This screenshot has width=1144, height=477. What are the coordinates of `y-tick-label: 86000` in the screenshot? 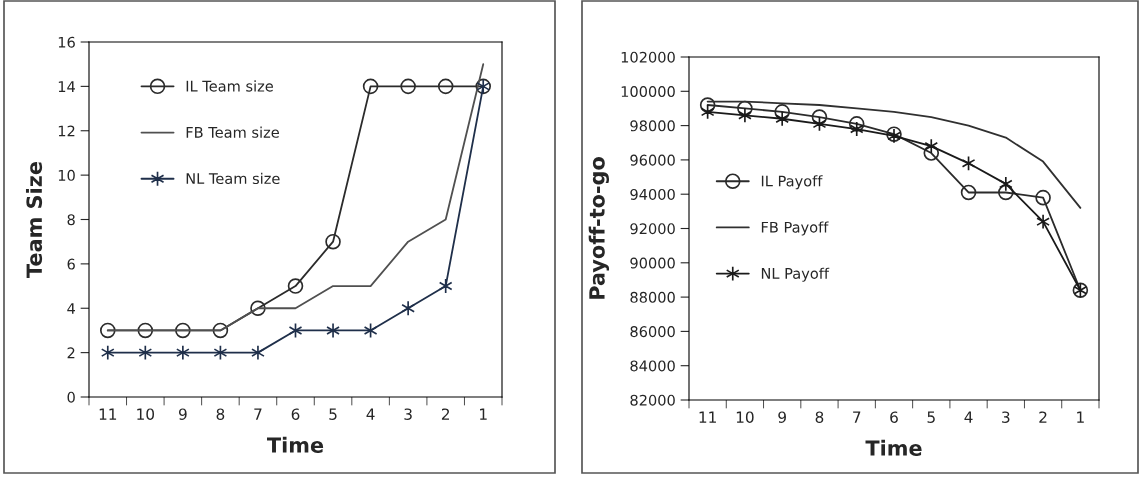 It's located at (652, 332).